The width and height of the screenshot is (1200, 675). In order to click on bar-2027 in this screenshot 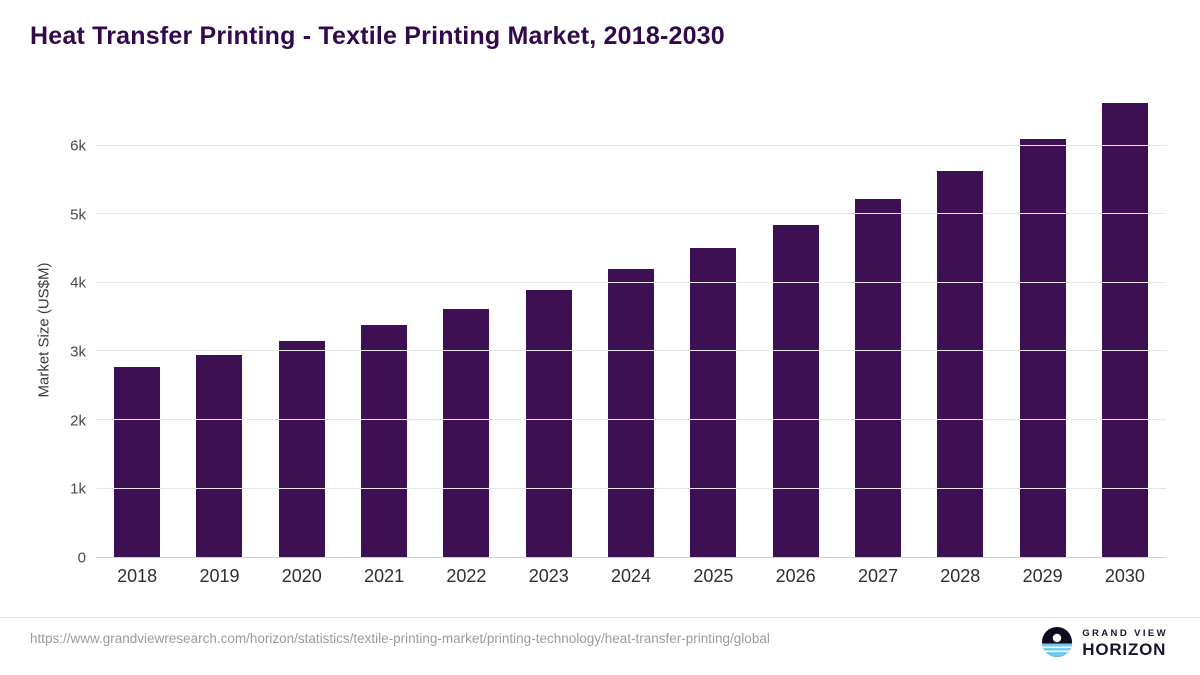, I will do `click(877, 378)`.